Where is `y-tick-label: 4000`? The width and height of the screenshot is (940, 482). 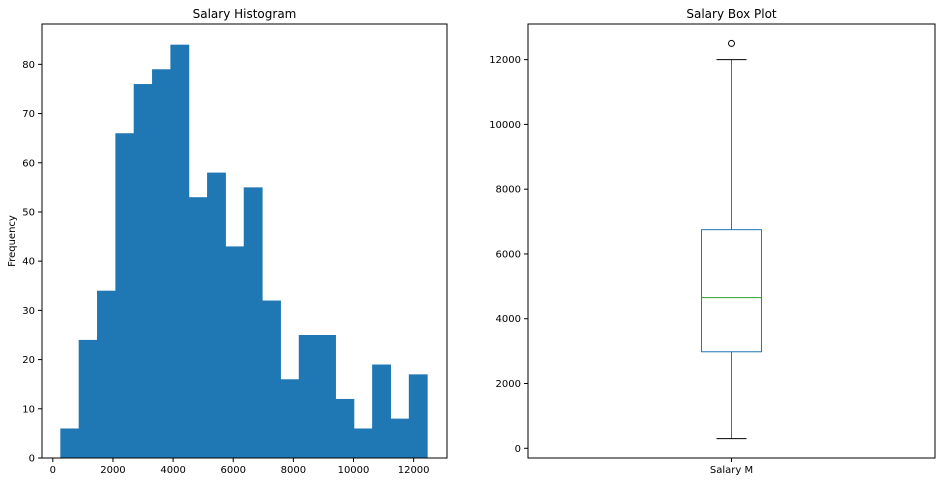
y-tick-label: 4000 is located at coordinates (508, 319).